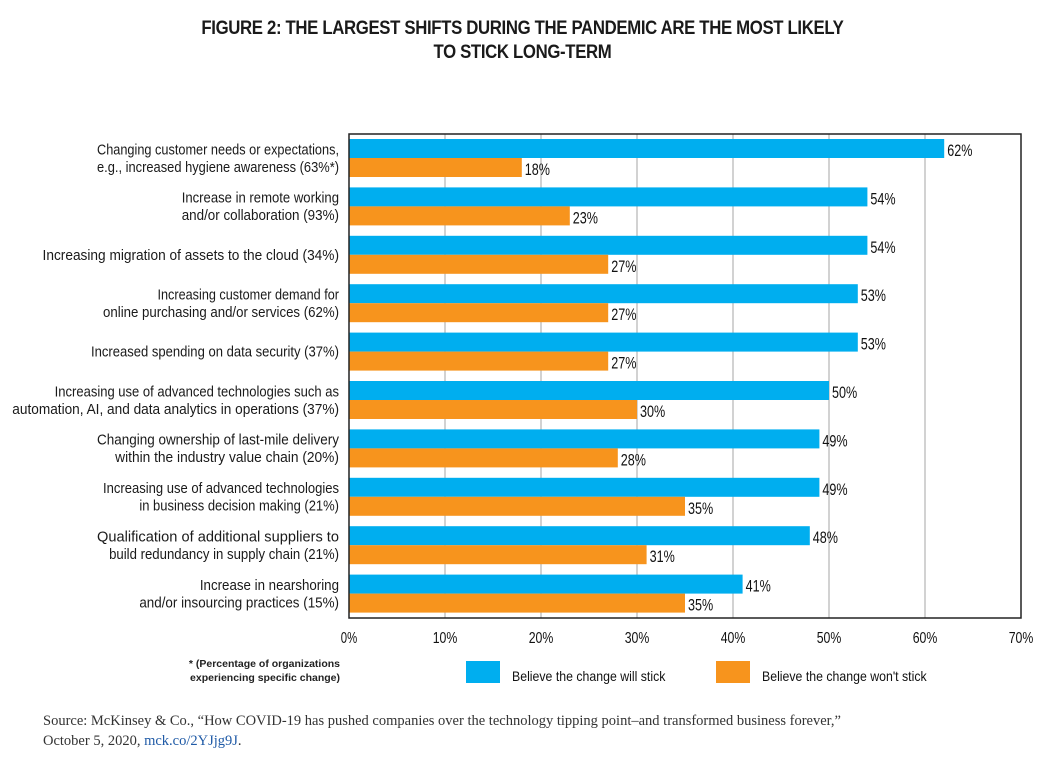 This screenshot has height=763, width=1047. Describe the element at coordinates (522, 52) in the screenshot. I see `chart-title-line-2: TO STICK LONG-TERM` at that location.